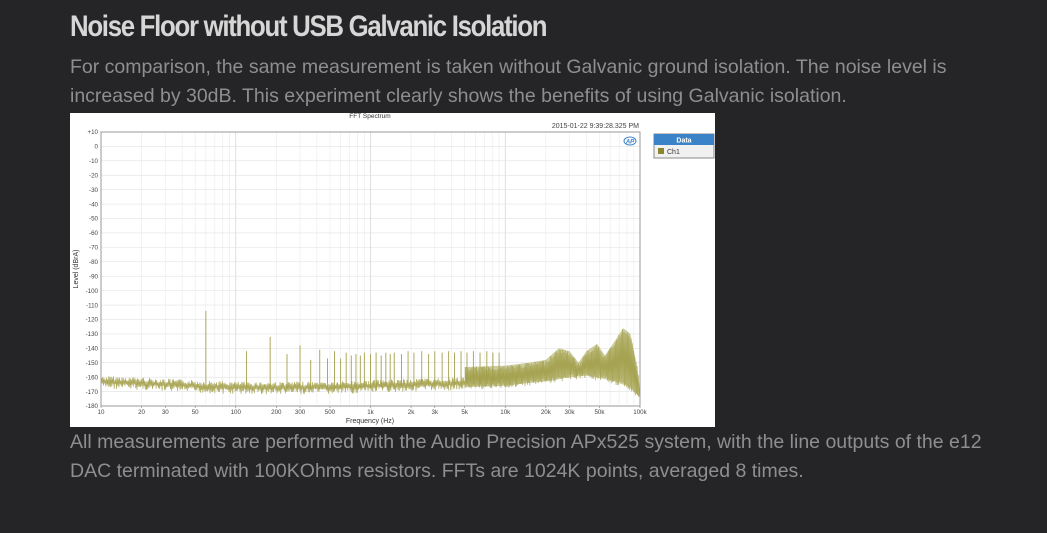  What do you see at coordinates (673, 152) in the screenshot?
I see `legend-entry-ch1: Ch1` at bounding box center [673, 152].